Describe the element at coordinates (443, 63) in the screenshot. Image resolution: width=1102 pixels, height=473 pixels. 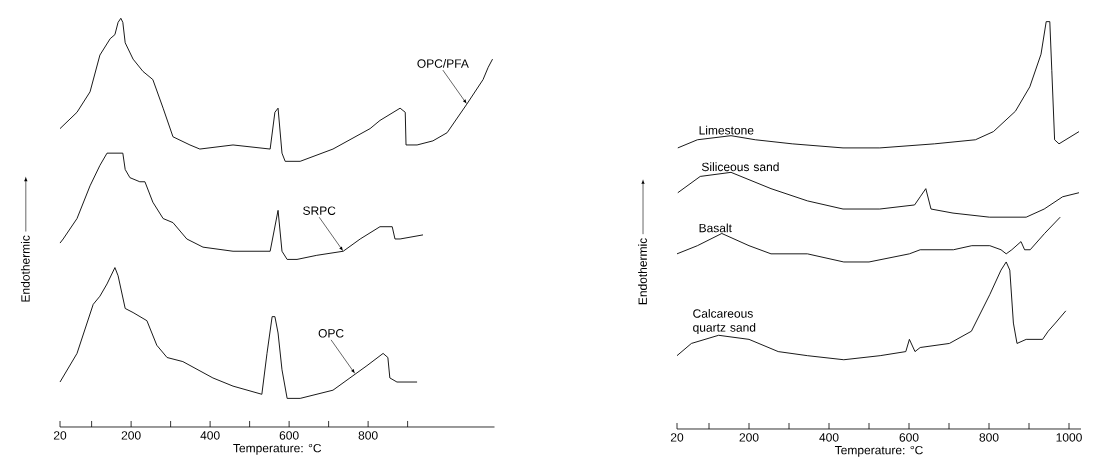
I see `annotation: OPC/PFA` at that location.